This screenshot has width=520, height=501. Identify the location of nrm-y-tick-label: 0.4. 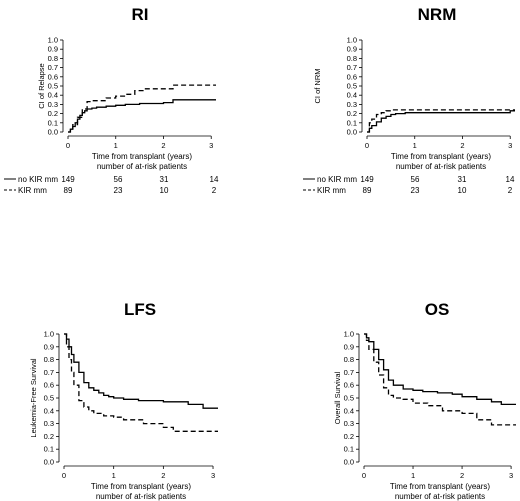
(352, 95).